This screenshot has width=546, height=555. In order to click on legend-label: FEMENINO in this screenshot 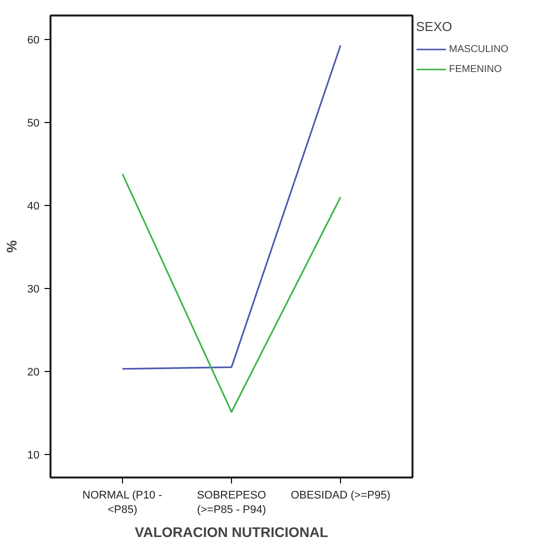, I will do `click(475, 69)`.